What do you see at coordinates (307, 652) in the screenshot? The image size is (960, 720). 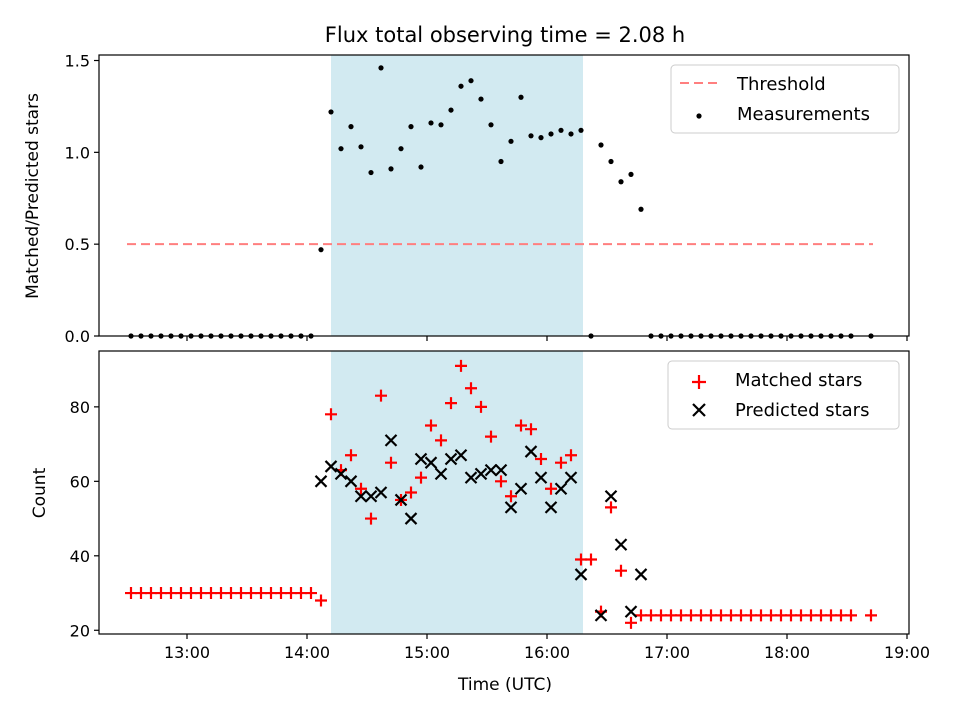 I see `x-tick-label: 14:00` at bounding box center [307, 652].